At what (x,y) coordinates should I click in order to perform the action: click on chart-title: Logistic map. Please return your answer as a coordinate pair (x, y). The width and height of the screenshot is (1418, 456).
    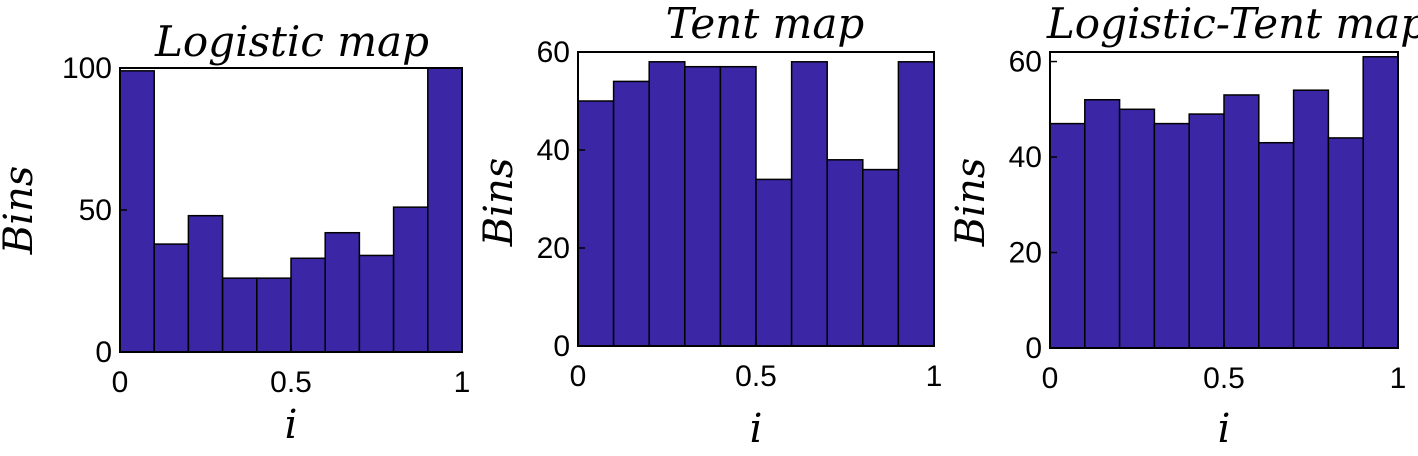
    Looking at the image, I should click on (291, 41).